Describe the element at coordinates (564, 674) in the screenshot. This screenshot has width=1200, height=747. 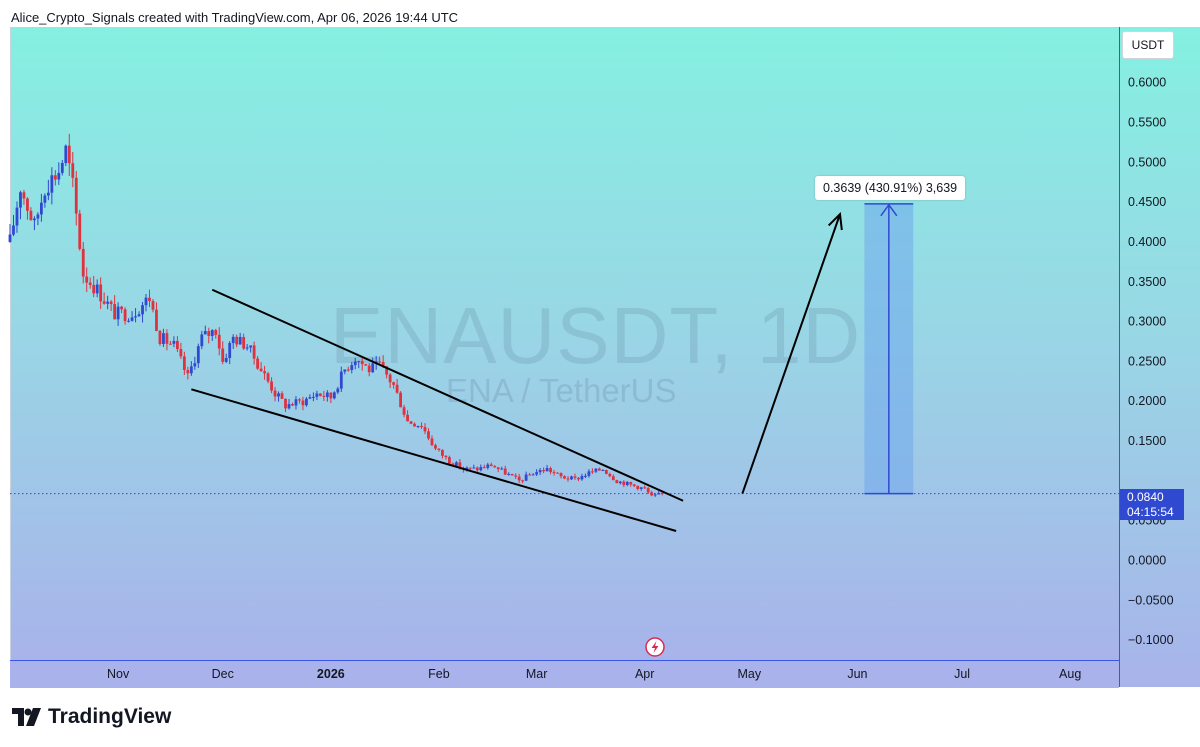
I see `time-axis` at that location.